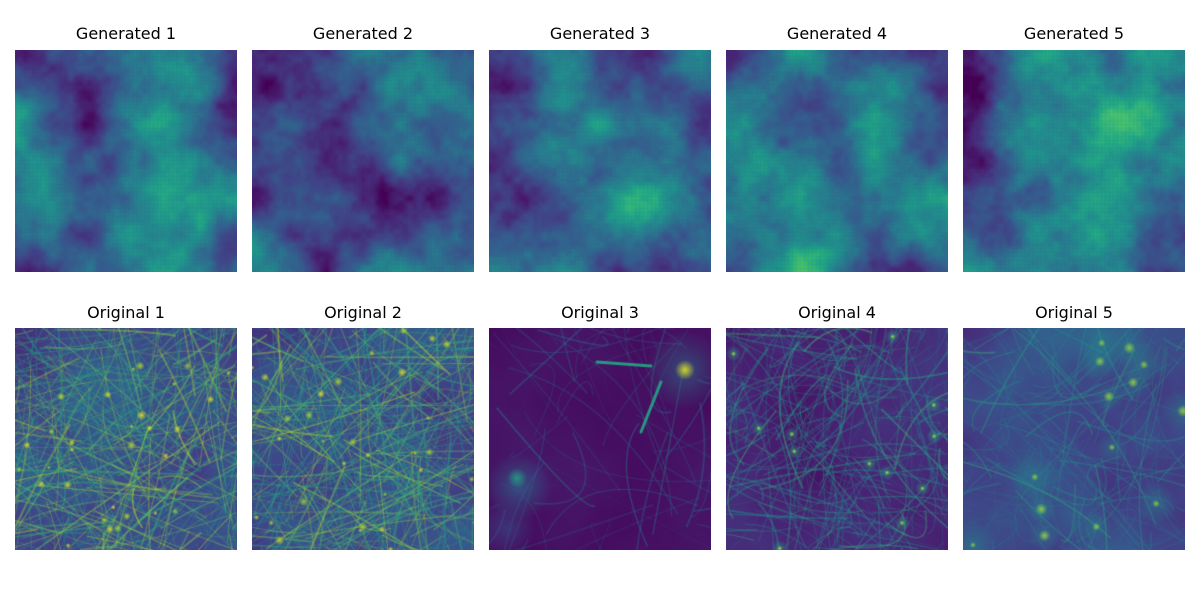 Image resolution: width=1200 pixels, height=600 pixels. I want to click on panel-title: Original 4, so click(837, 312).